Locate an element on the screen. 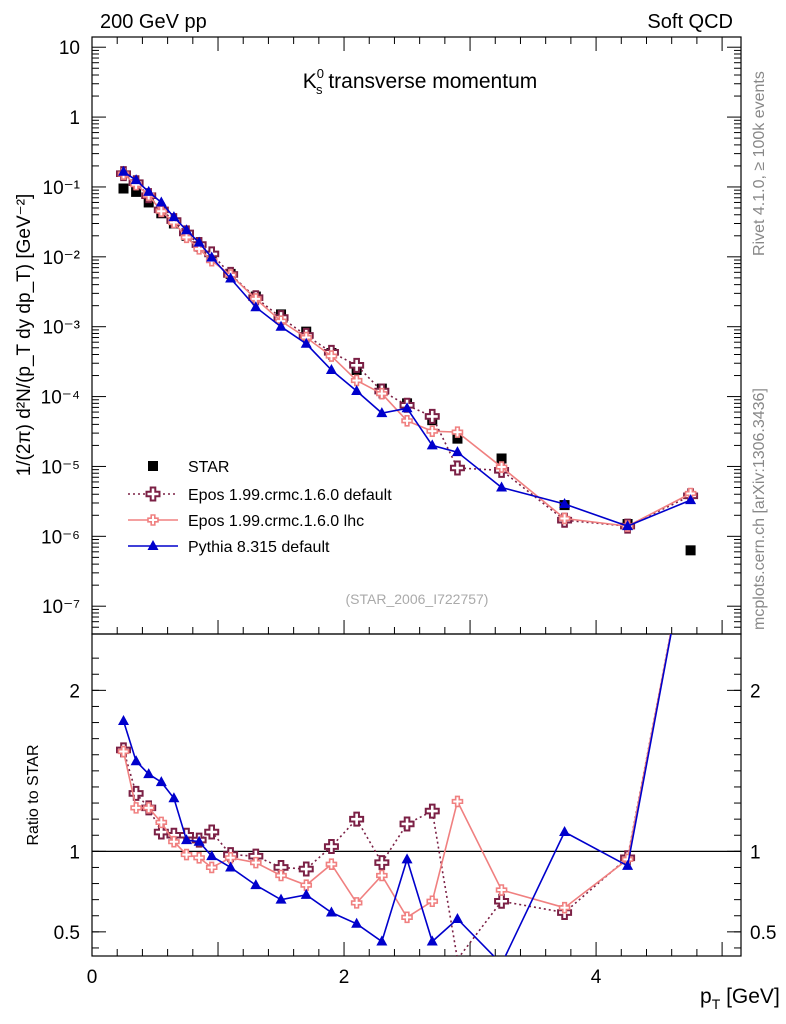  main-ylabel: 1/(2π) d²N/(p_T dy dp_T) [GeV⁻²] is located at coordinates (24, 335).